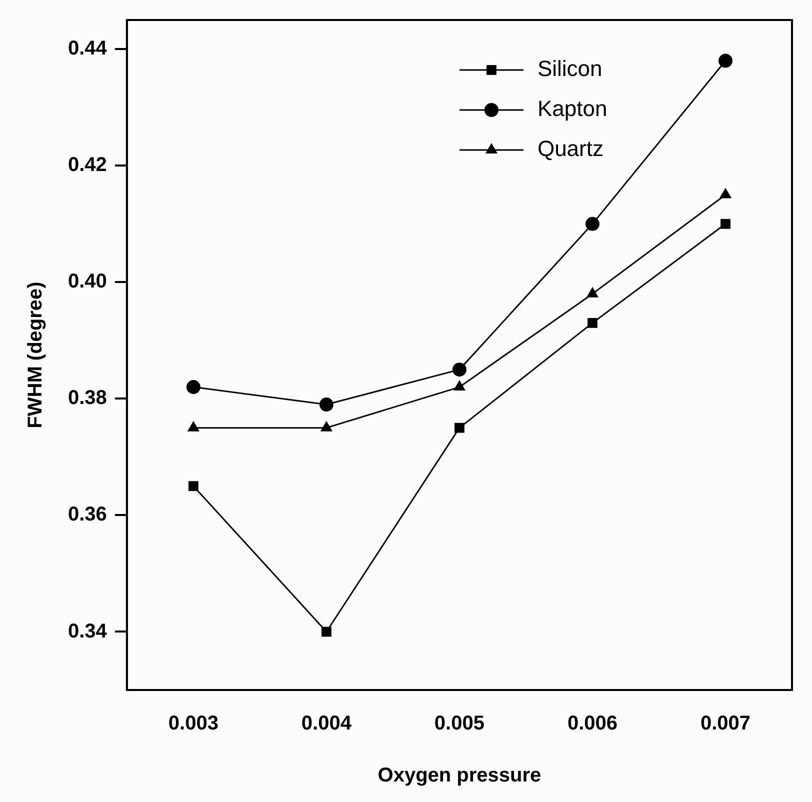 This screenshot has height=802, width=812. What do you see at coordinates (193, 723) in the screenshot?
I see `x-tick-label: 0.003` at bounding box center [193, 723].